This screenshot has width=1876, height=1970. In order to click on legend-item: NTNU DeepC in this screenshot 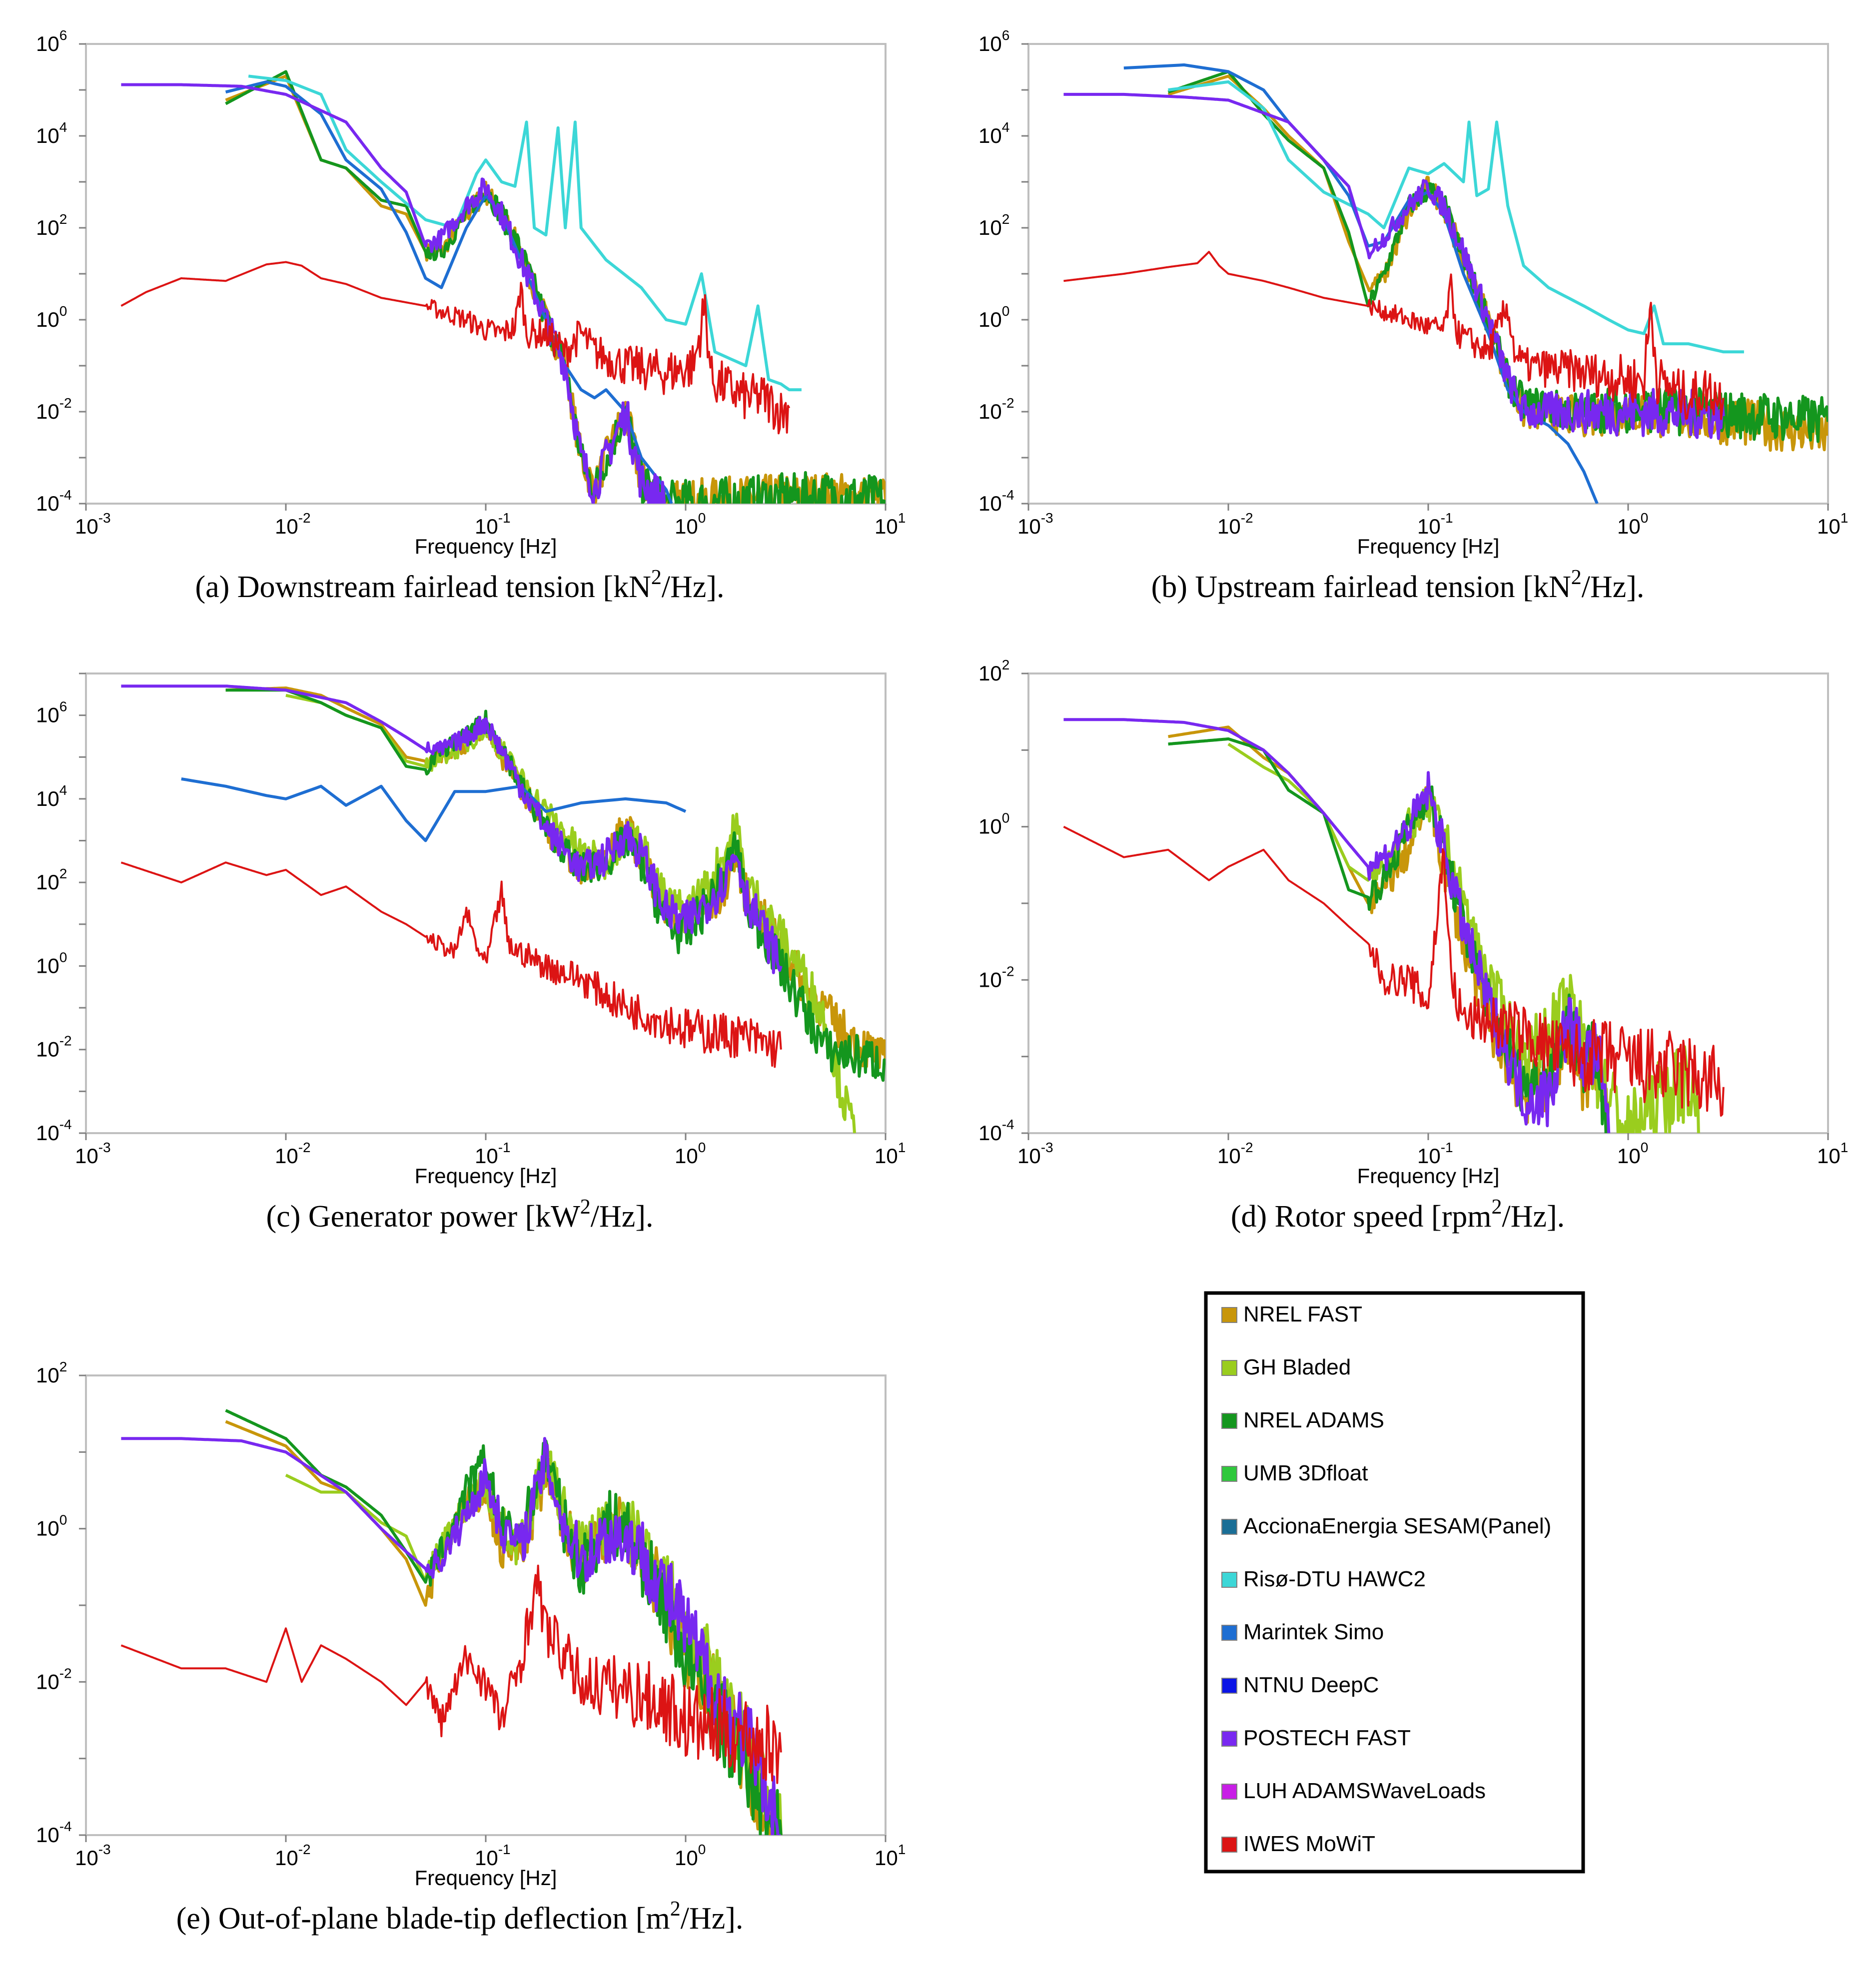, I will do `click(1300, 1685)`.